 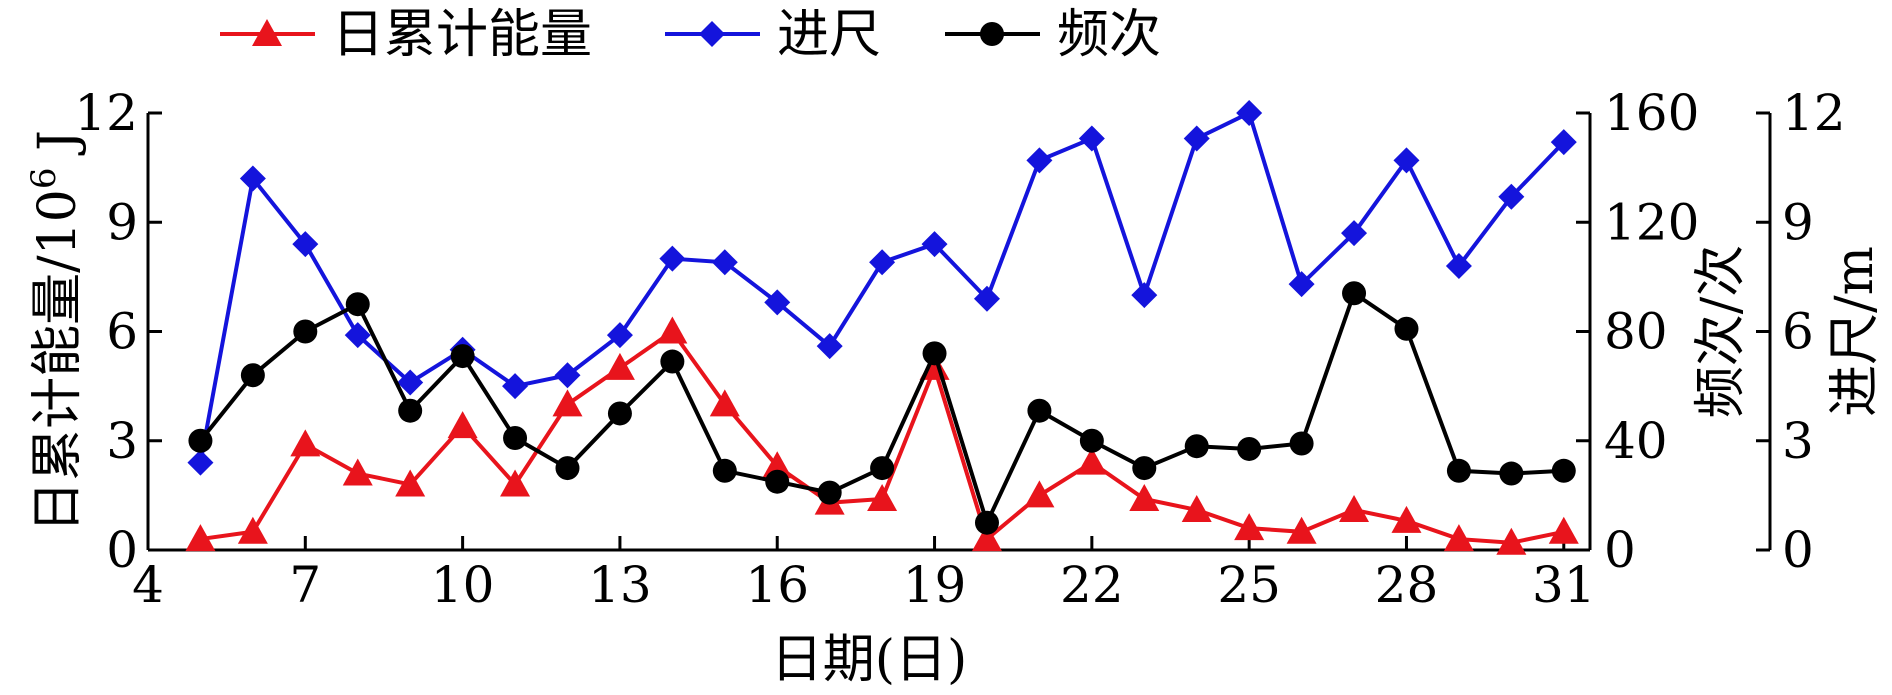 I want to click on legend-marker-triangle, so click(x=267, y=32).